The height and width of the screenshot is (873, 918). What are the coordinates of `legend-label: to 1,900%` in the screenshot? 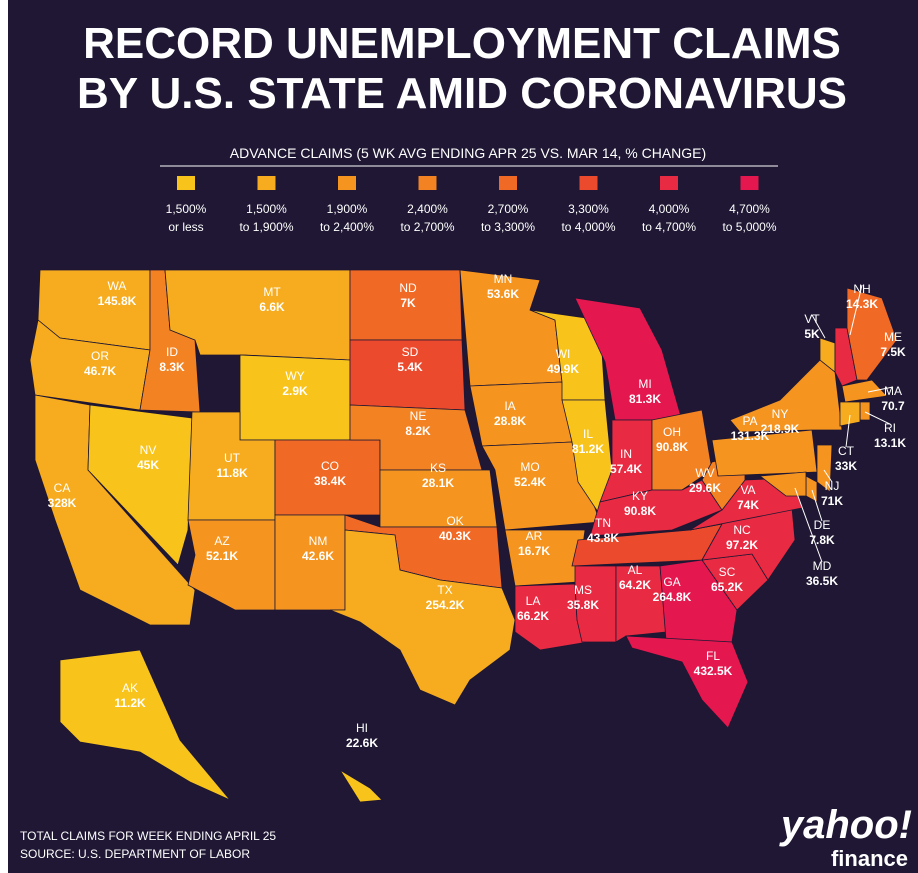 It's located at (266, 227).